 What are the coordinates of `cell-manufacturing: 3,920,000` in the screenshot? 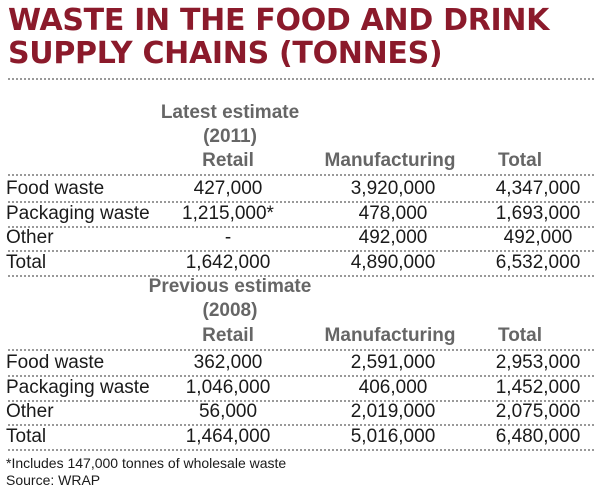 It's located at (393, 188).